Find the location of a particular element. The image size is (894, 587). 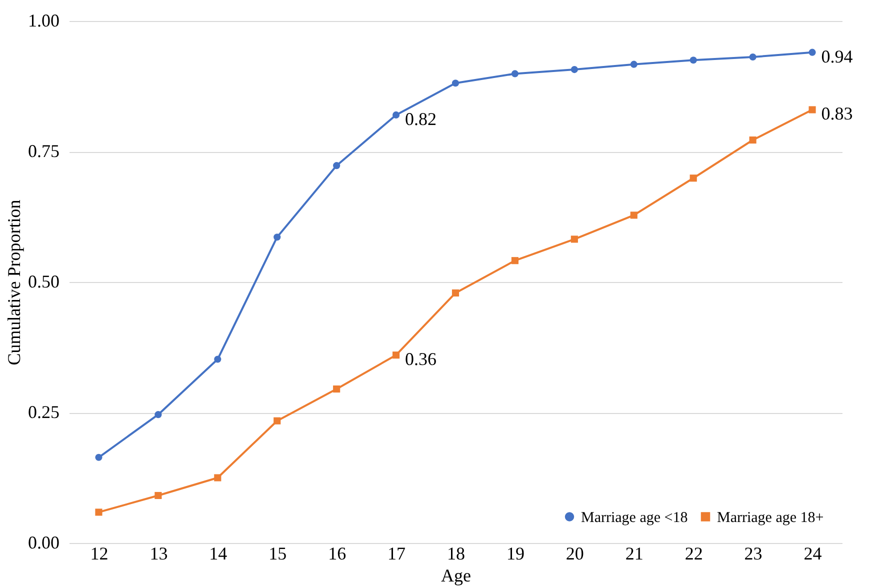

y-axis-title: Cumulative Proportion is located at coordinates (14, 283).